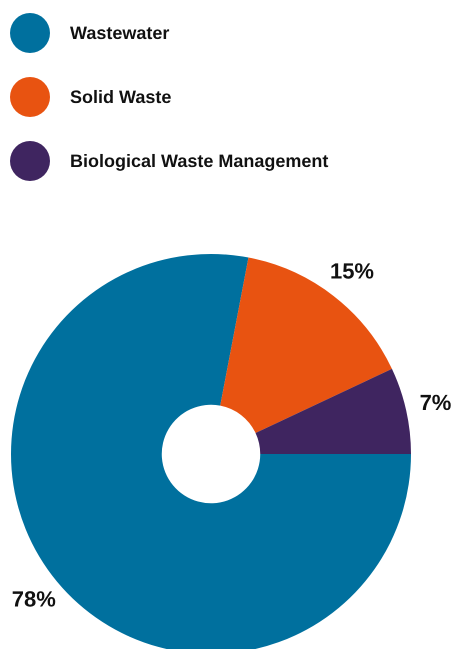  I want to click on legend-label: Wastewater, so click(120, 33).